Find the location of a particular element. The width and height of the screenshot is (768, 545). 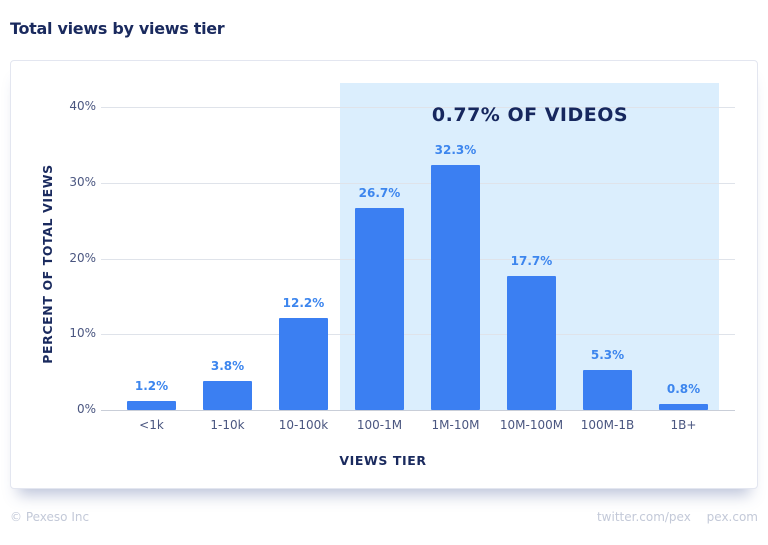

y-tick-label: 10% is located at coordinates (82, 333).